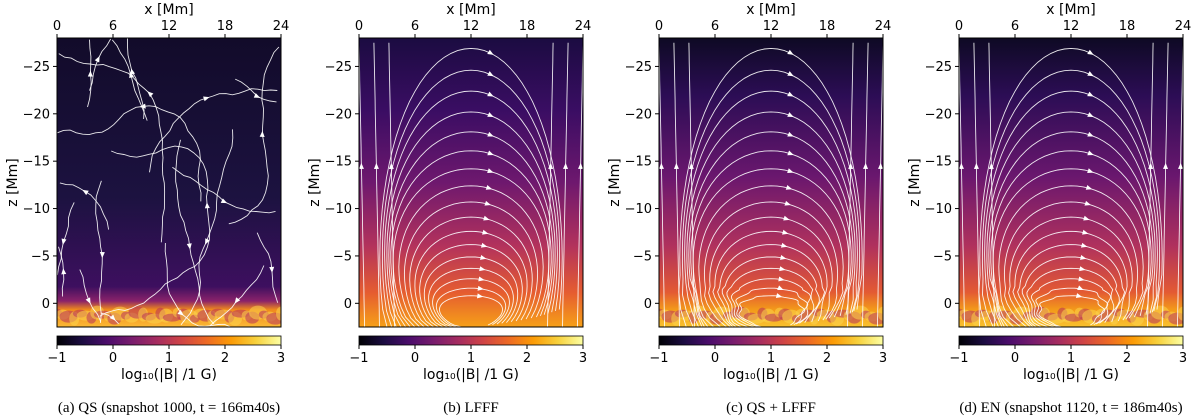  Describe the element at coordinates (771, 375) in the screenshot. I see `colorbar-label: log₁₀(|B| /1 G)` at that location.